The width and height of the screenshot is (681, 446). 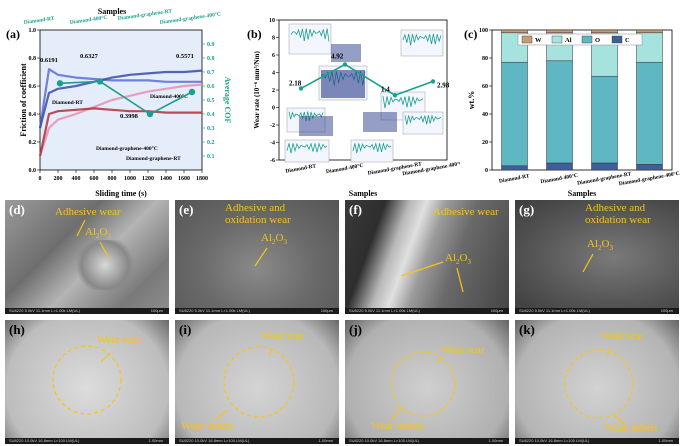 I want to click on x-tick-label: 1800, so click(x=202, y=179).